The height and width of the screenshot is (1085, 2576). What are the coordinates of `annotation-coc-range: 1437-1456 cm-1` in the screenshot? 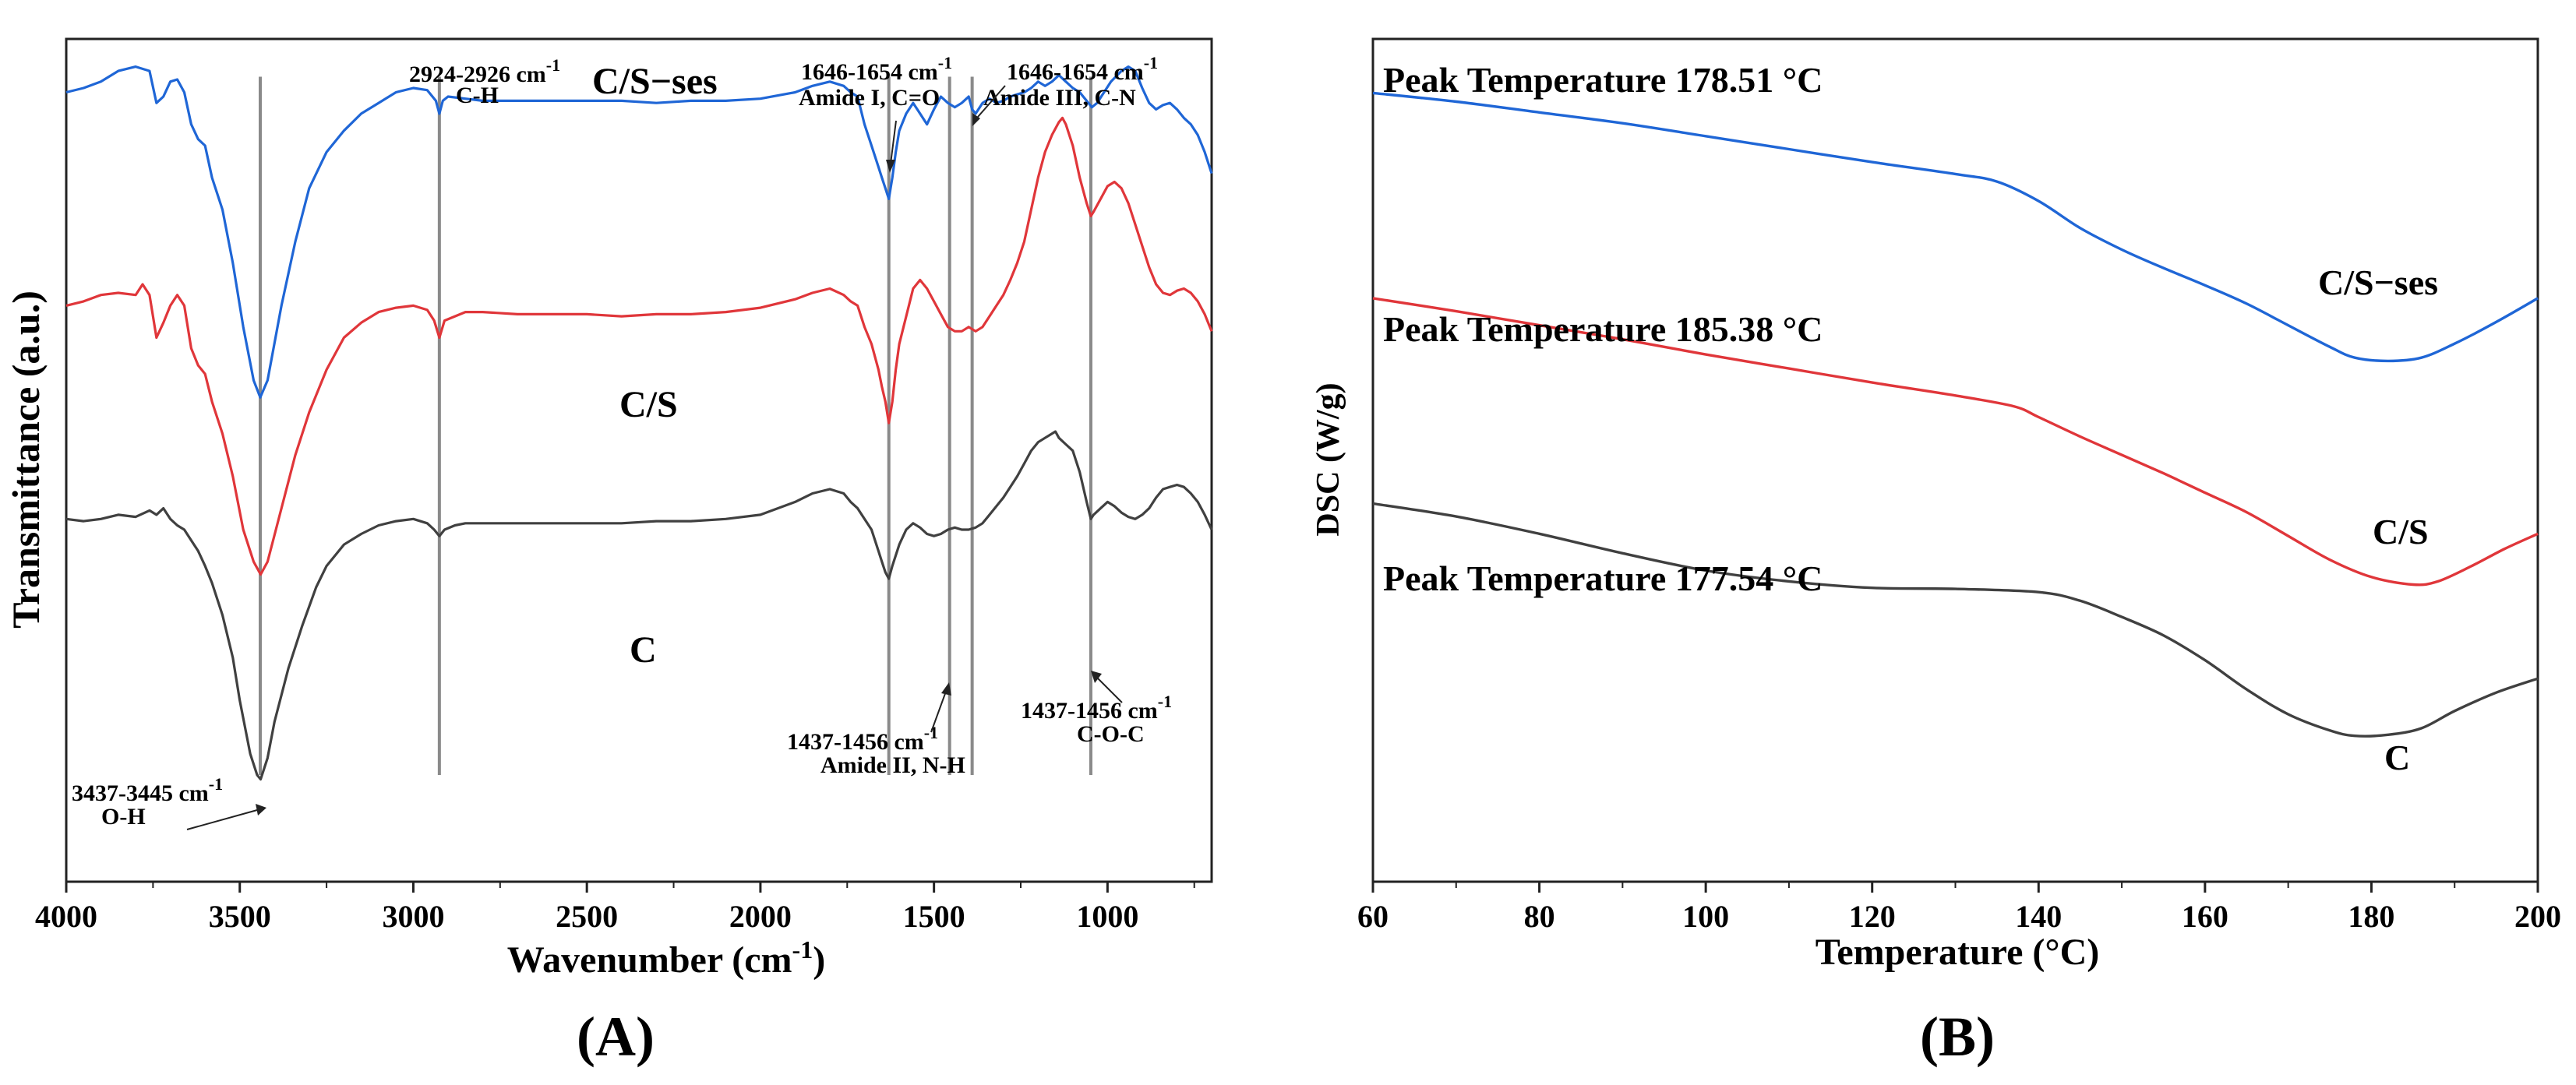 It's located at (1096, 708).